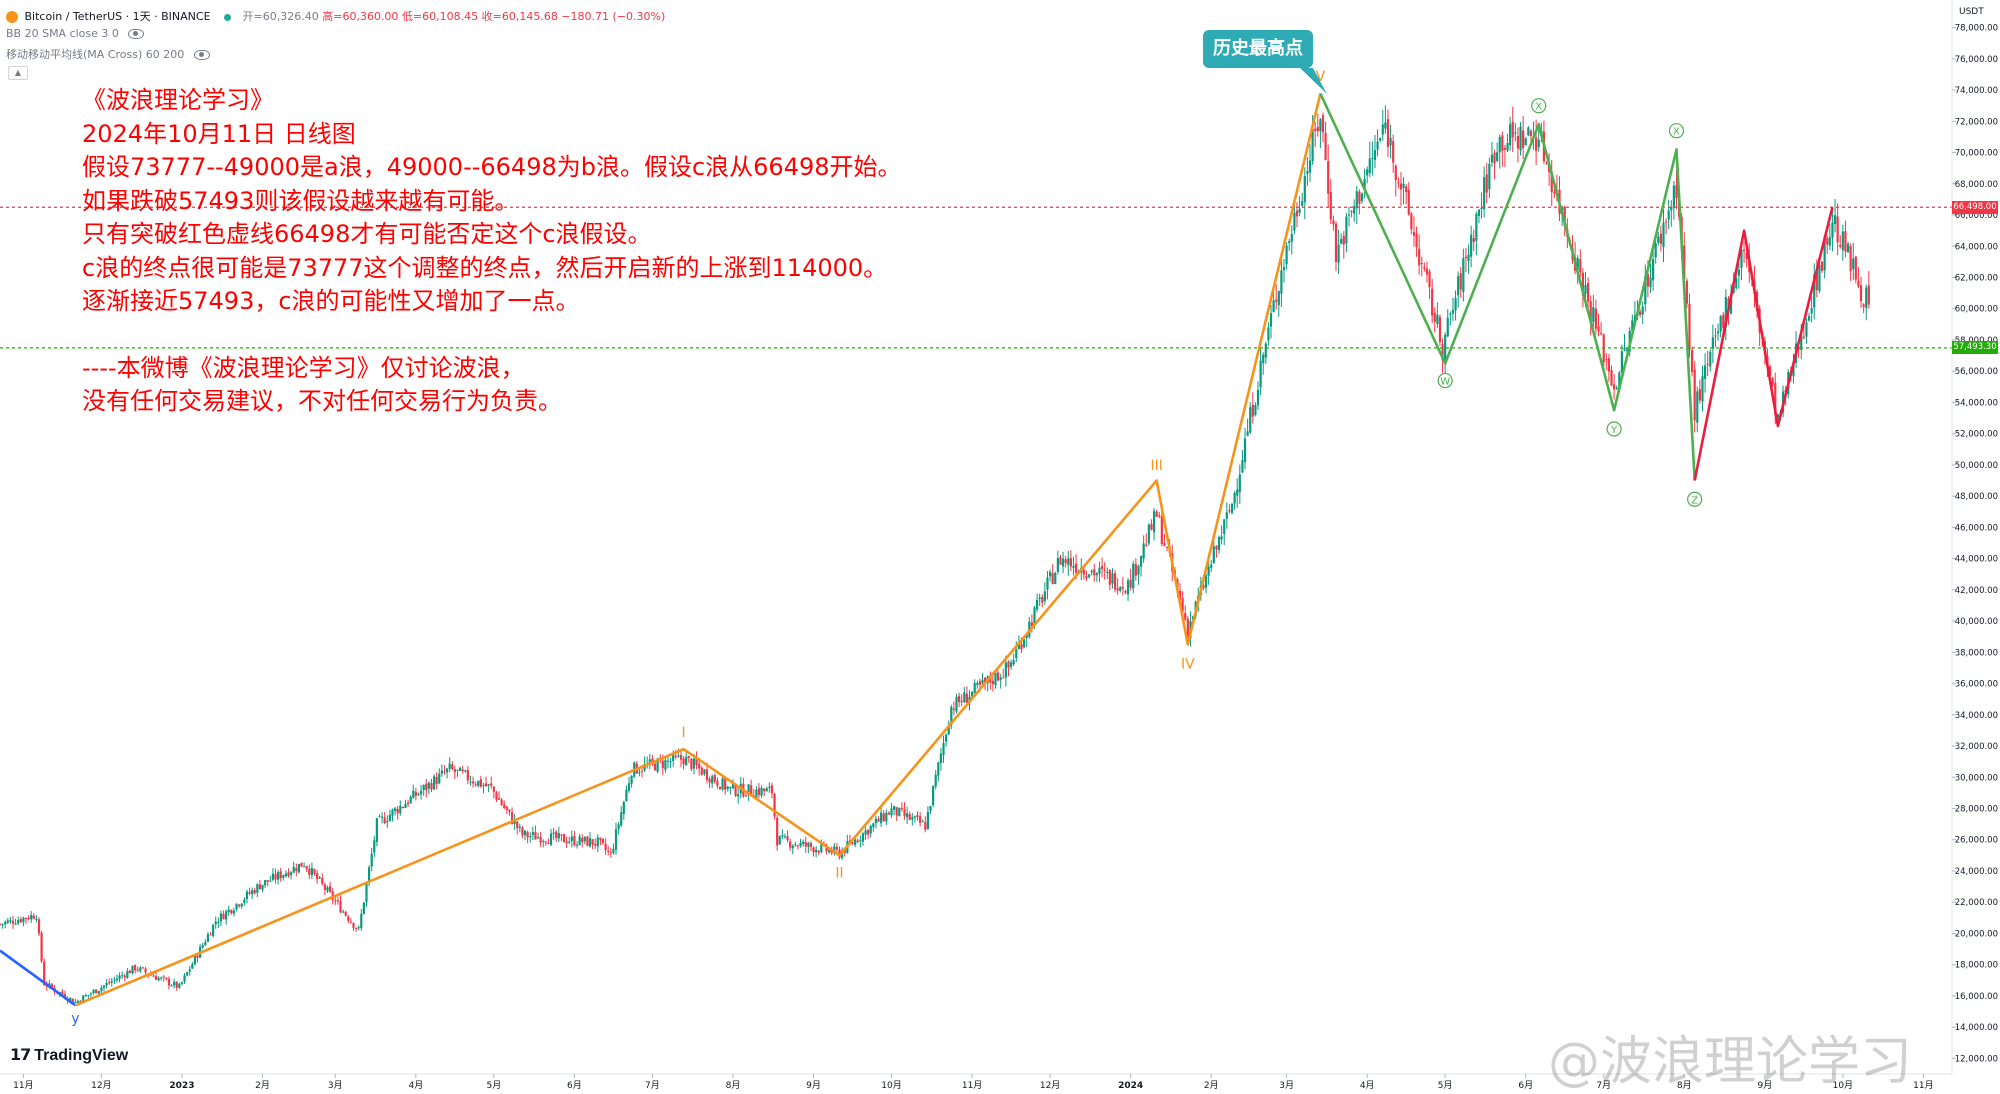  I want to click on wave-label-ii: II, so click(839, 874).